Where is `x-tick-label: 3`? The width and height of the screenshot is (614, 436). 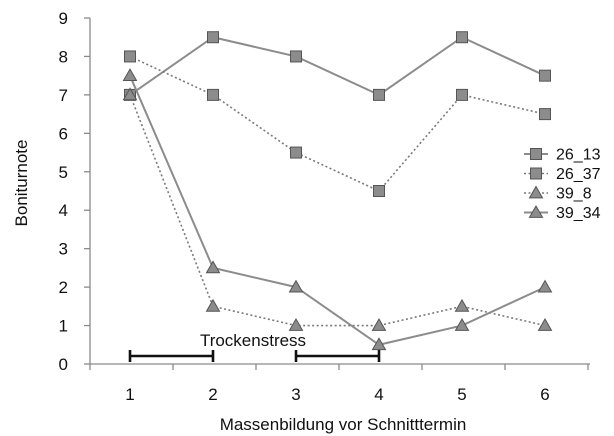
x-tick-label: 3 is located at coordinates (295, 394).